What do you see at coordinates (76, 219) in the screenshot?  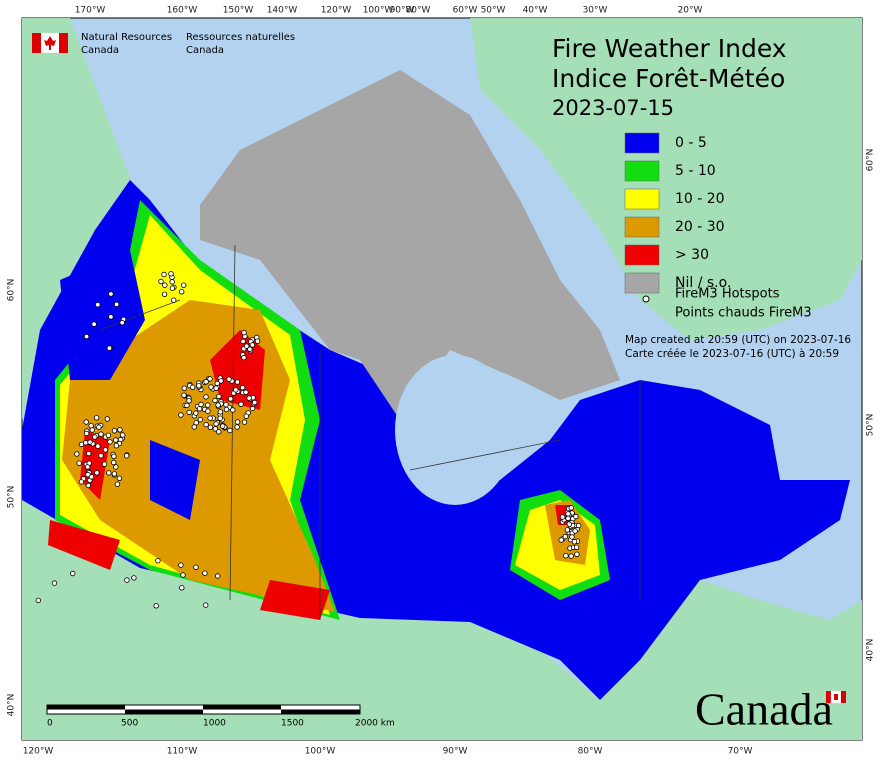 I see `alaska` at bounding box center [76, 219].